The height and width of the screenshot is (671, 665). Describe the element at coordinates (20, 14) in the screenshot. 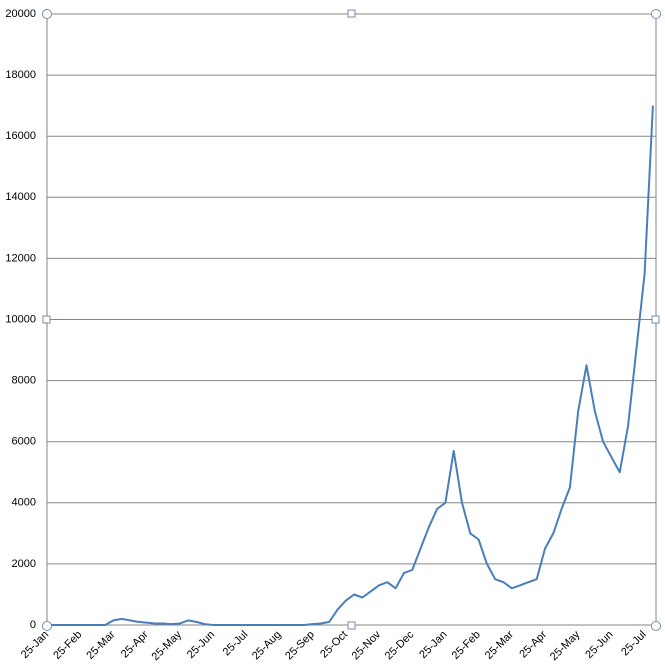

I see `y-tick-label: 20000` at that location.